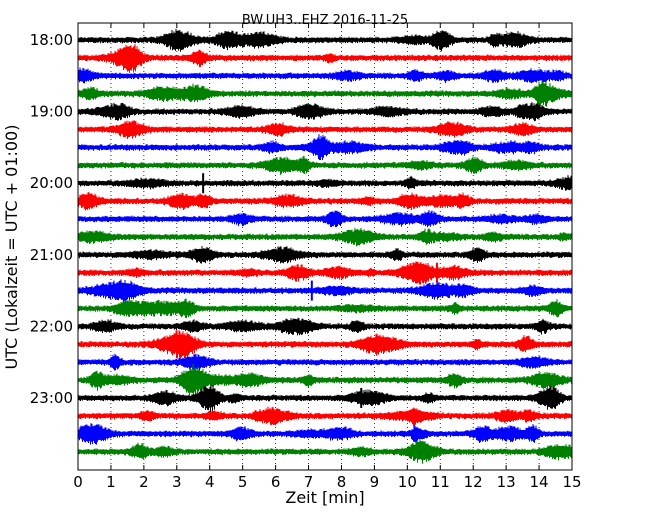 This screenshot has width=650, height=520. Describe the element at coordinates (51, 398) in the screenshot. I see `y-tick-label: 23:00` at that location.